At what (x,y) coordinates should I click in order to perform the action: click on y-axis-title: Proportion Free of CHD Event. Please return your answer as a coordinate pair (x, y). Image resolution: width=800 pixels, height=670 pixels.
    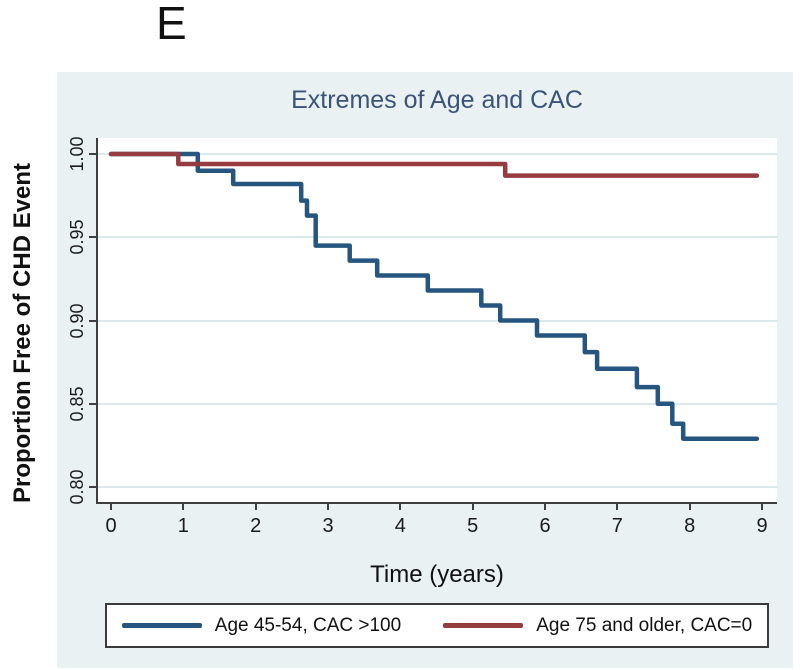
    Looking at the image, I should click on (22, 333).